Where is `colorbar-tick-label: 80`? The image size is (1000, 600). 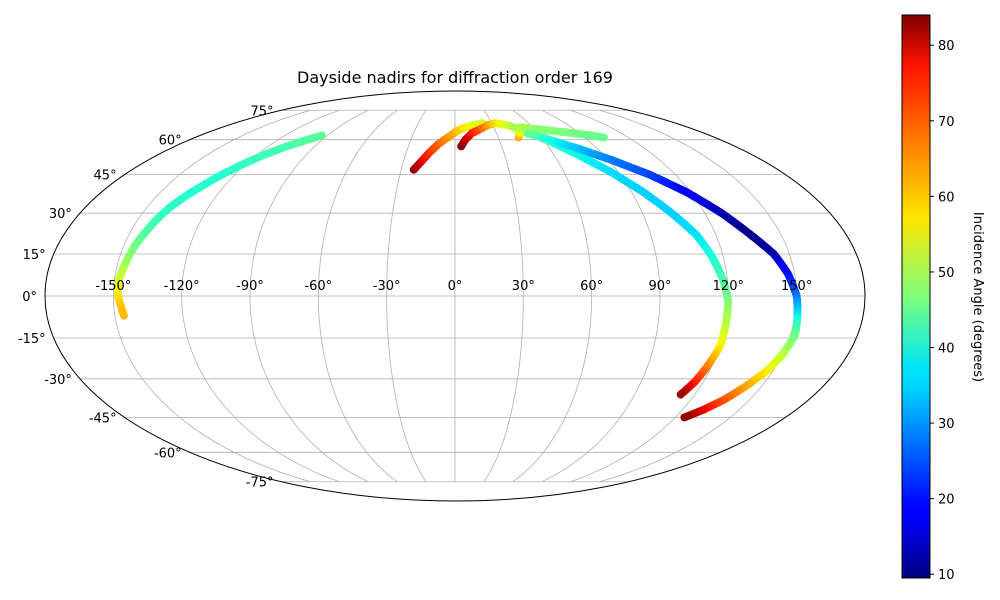 colorbar-tick-label: 80 is located at coordinates (946, 46).